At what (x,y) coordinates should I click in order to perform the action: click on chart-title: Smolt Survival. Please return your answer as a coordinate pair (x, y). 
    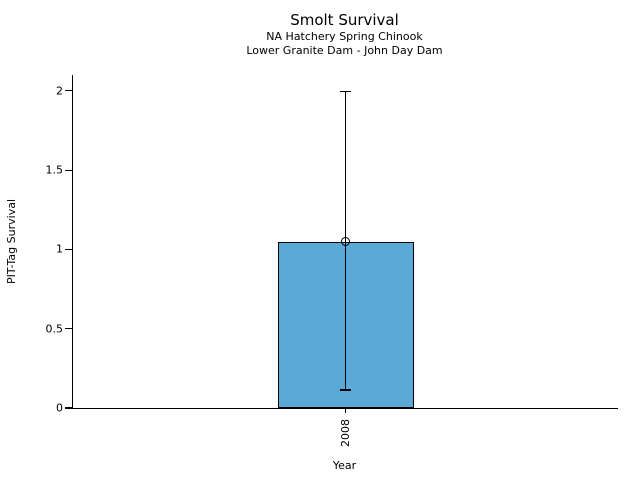
    Looking at the image, I should click on (344, 20).